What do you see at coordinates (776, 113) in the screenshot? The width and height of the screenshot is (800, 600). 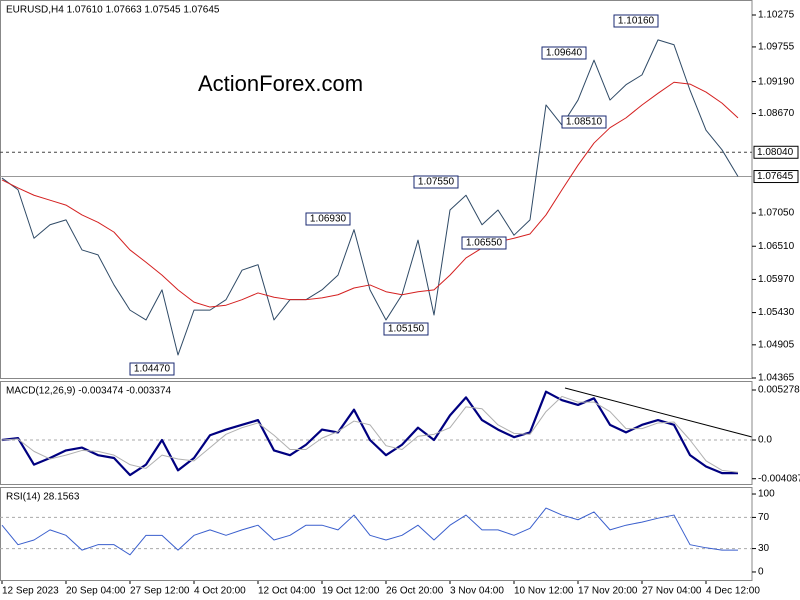 I see `y-tick-label: 1.08670` at bounding box center [776, 113].